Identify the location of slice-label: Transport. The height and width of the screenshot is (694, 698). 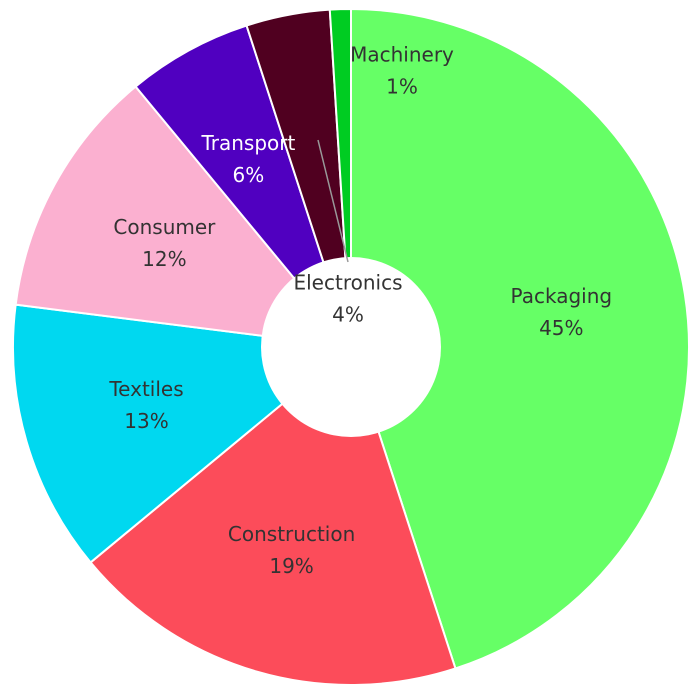
(247, 143).